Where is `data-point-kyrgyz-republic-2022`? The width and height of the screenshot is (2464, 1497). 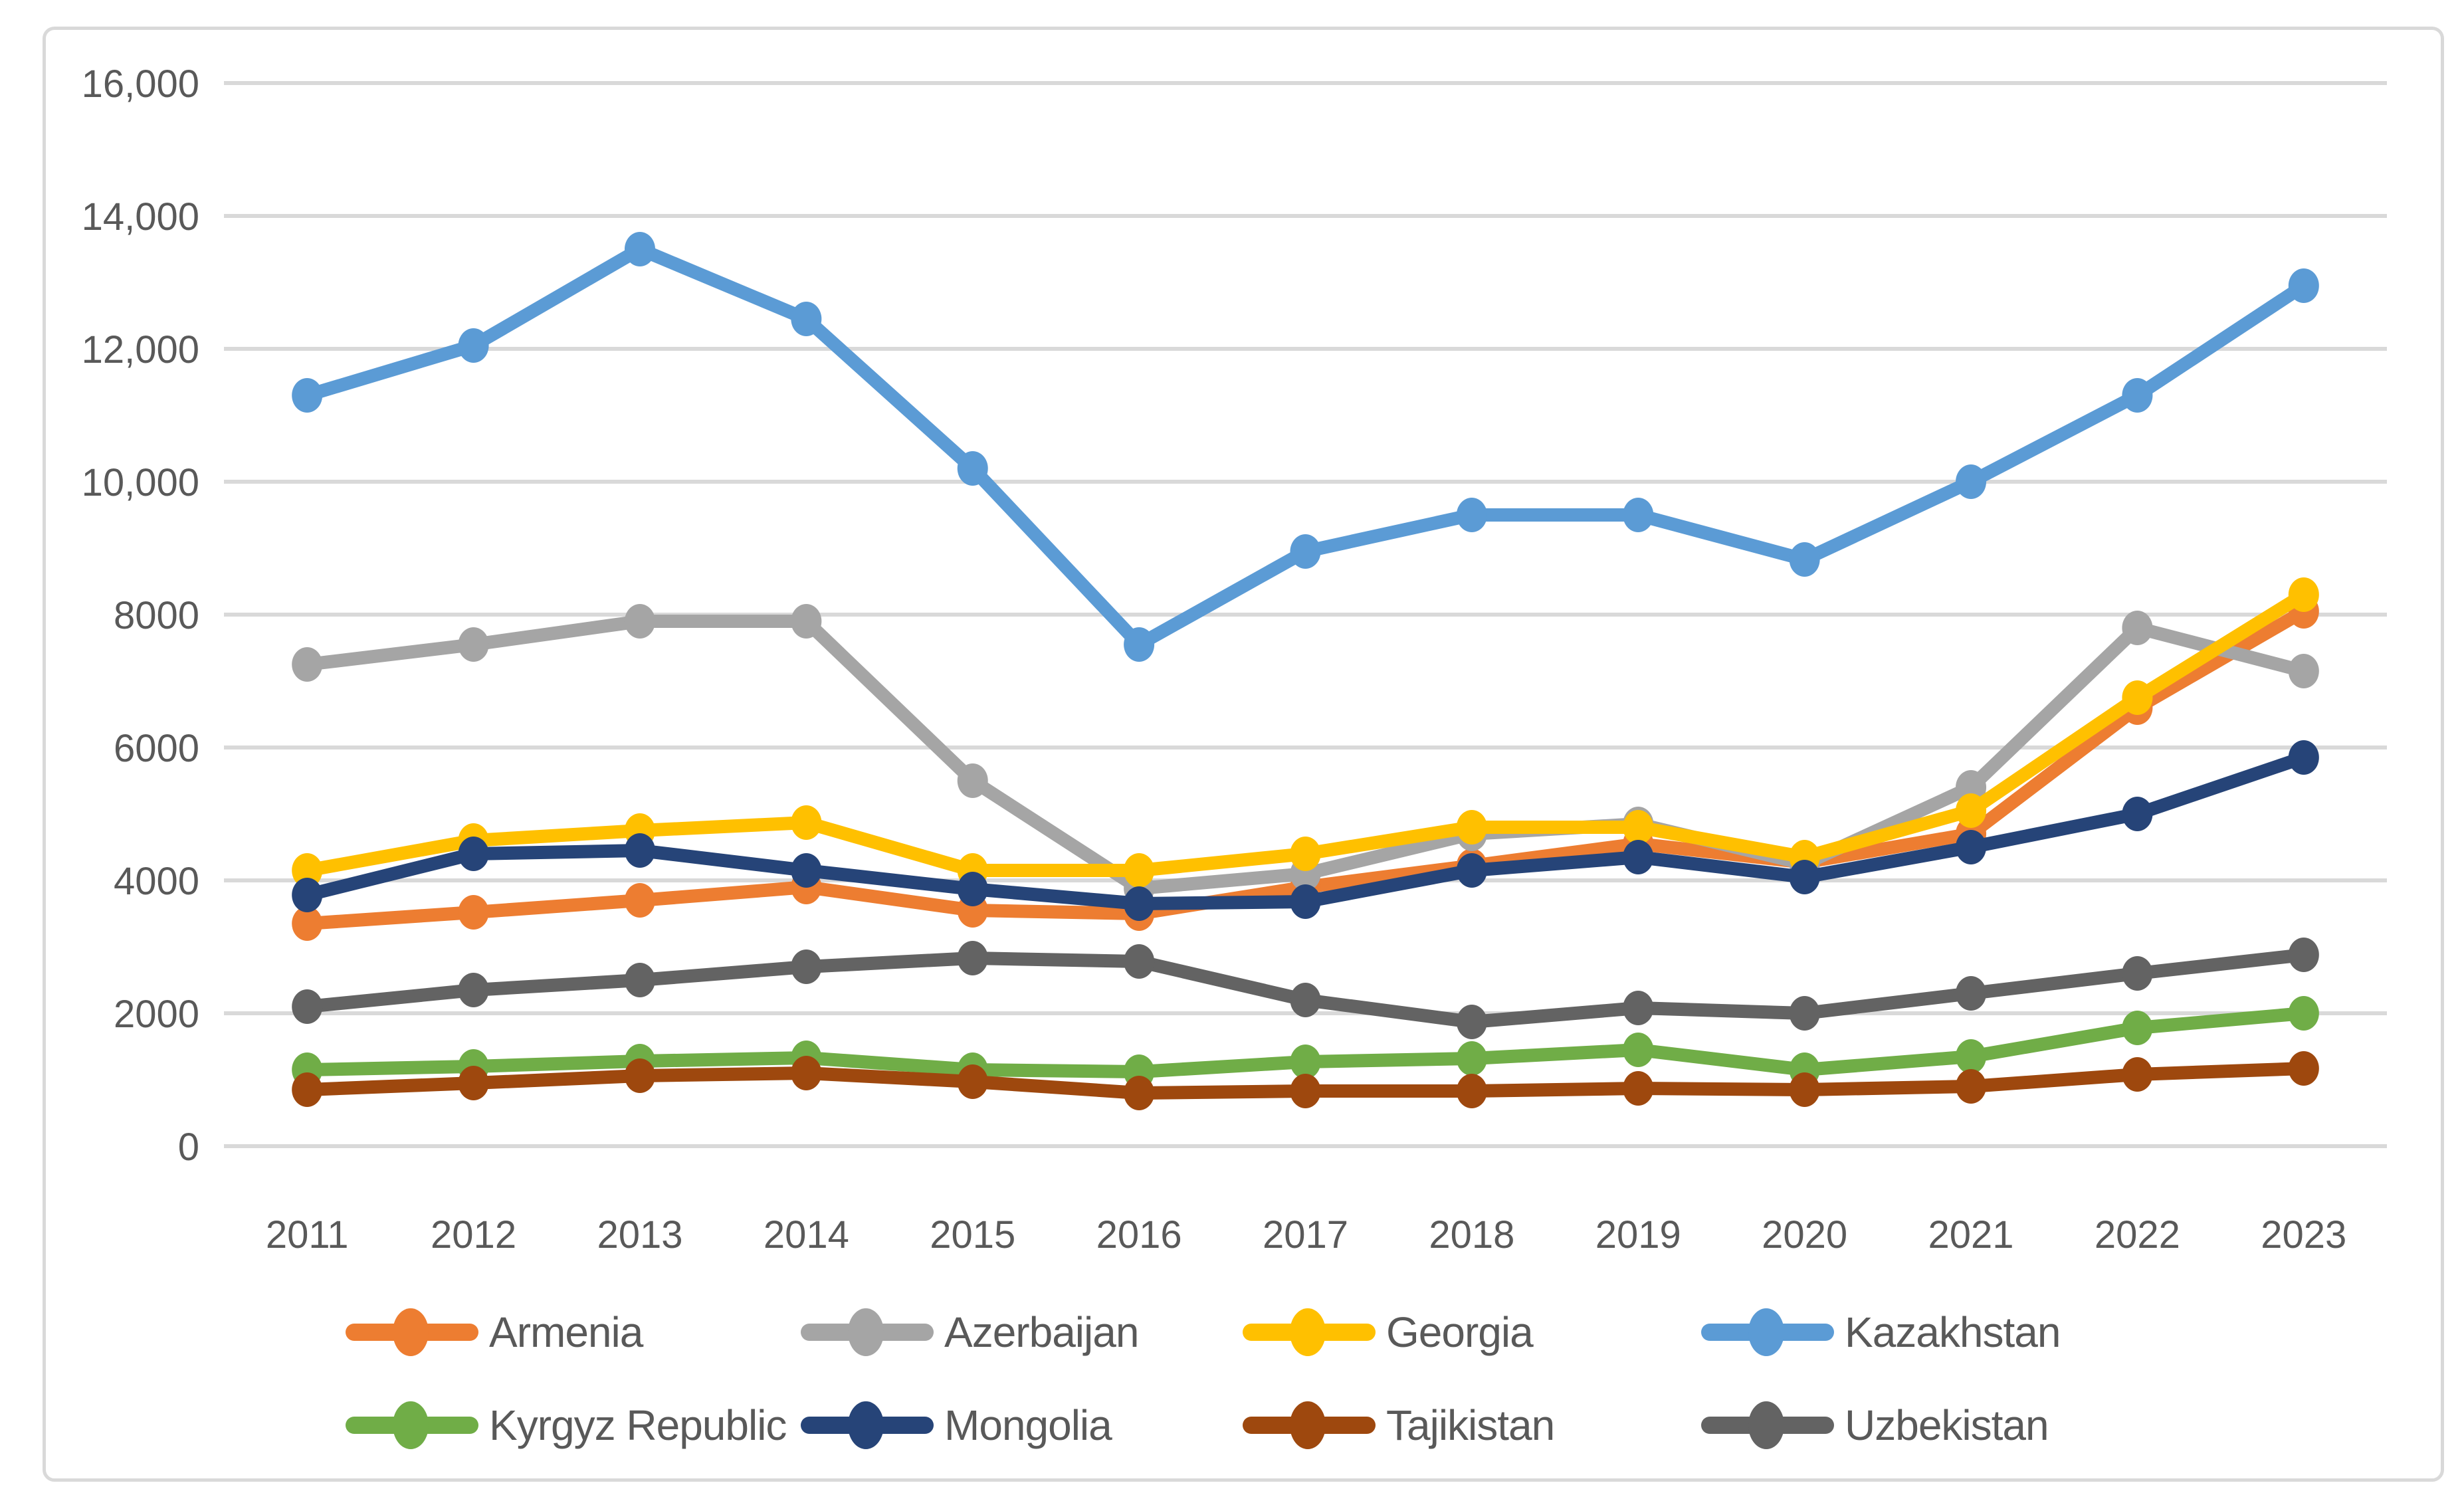 data-point-kyrgyz-republic-2022 is located at coordinates (2138, 1028).